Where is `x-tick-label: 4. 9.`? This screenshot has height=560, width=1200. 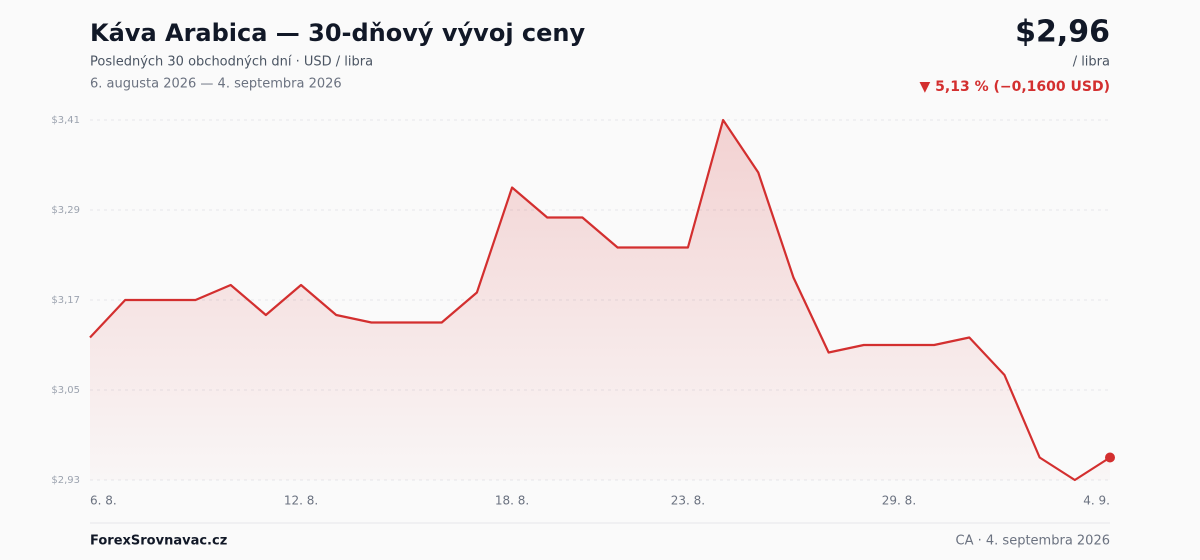 x-tick-label: 4. 9. is located at coordinates (1096, 501).